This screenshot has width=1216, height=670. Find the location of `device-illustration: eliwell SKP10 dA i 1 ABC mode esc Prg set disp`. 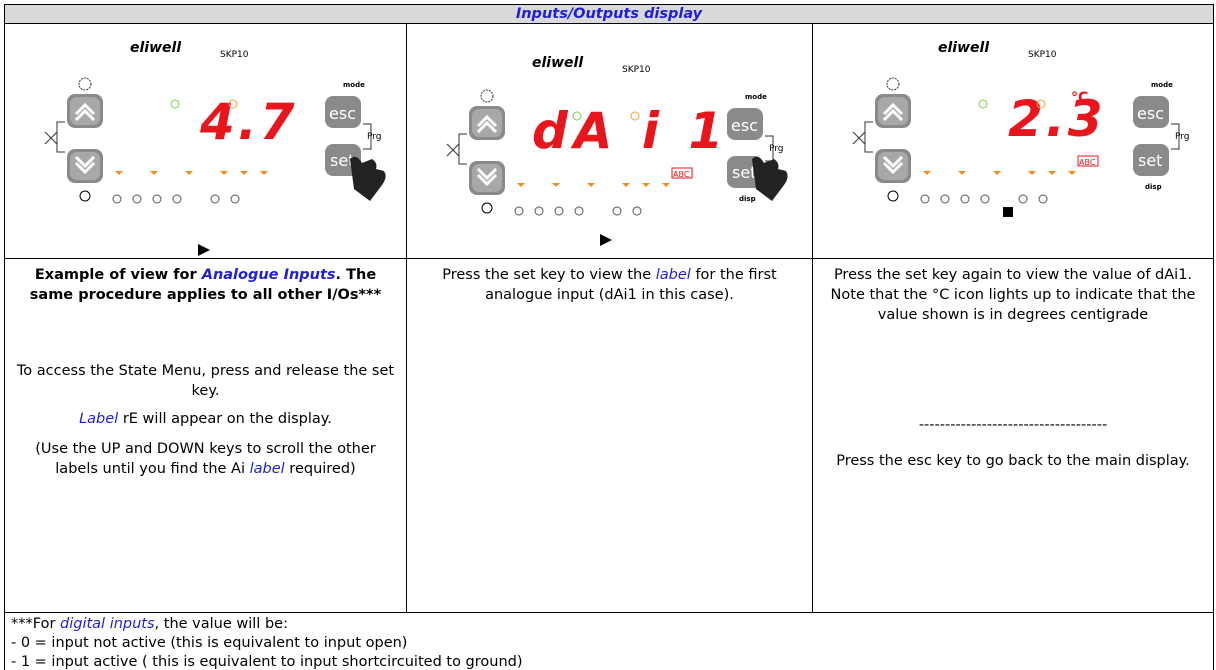

device-illustration: eliwell SKP10 dA i 1 ABC mode esc Prg set disp is located at coordinates (617, 150).